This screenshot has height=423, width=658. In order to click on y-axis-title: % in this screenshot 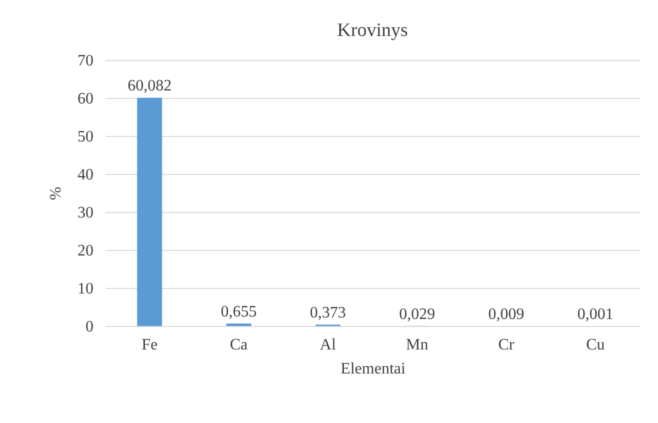, I will do `click(56, 193)`.